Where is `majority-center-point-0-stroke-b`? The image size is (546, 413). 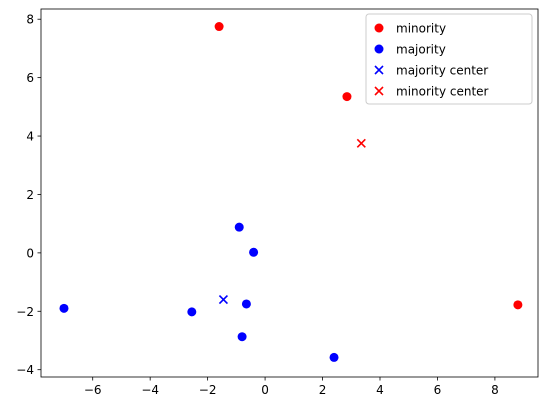 majority-center-point-0-stroke-b is located at coordinates (223, 300).